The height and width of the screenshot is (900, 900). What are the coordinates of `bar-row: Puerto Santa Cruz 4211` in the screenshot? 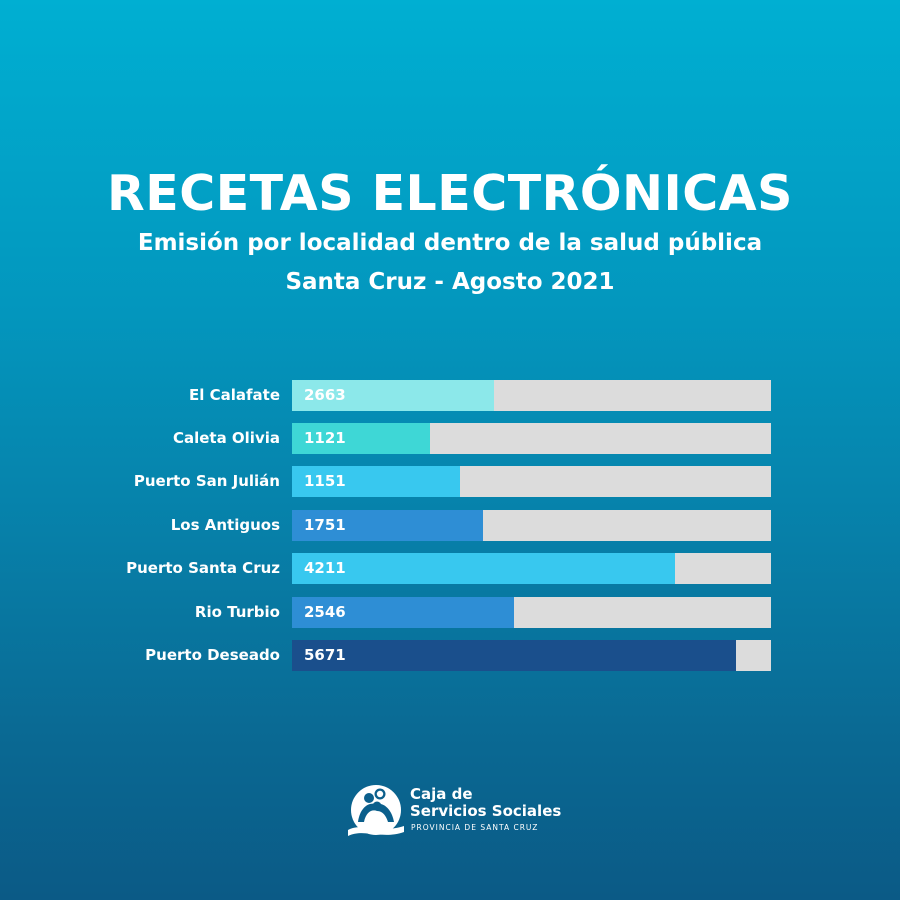 It's located at (450, 568).